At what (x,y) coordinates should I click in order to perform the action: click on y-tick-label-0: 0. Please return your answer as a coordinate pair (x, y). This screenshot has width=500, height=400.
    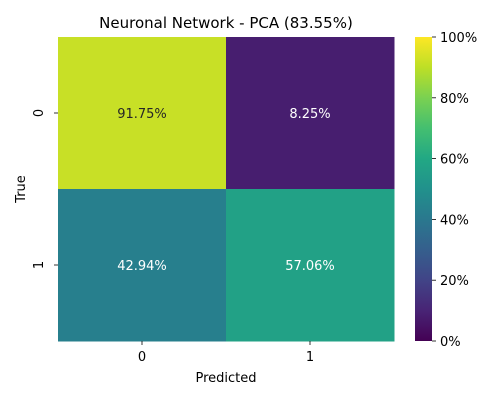
    Looking at the image, I should click on (39, 113).